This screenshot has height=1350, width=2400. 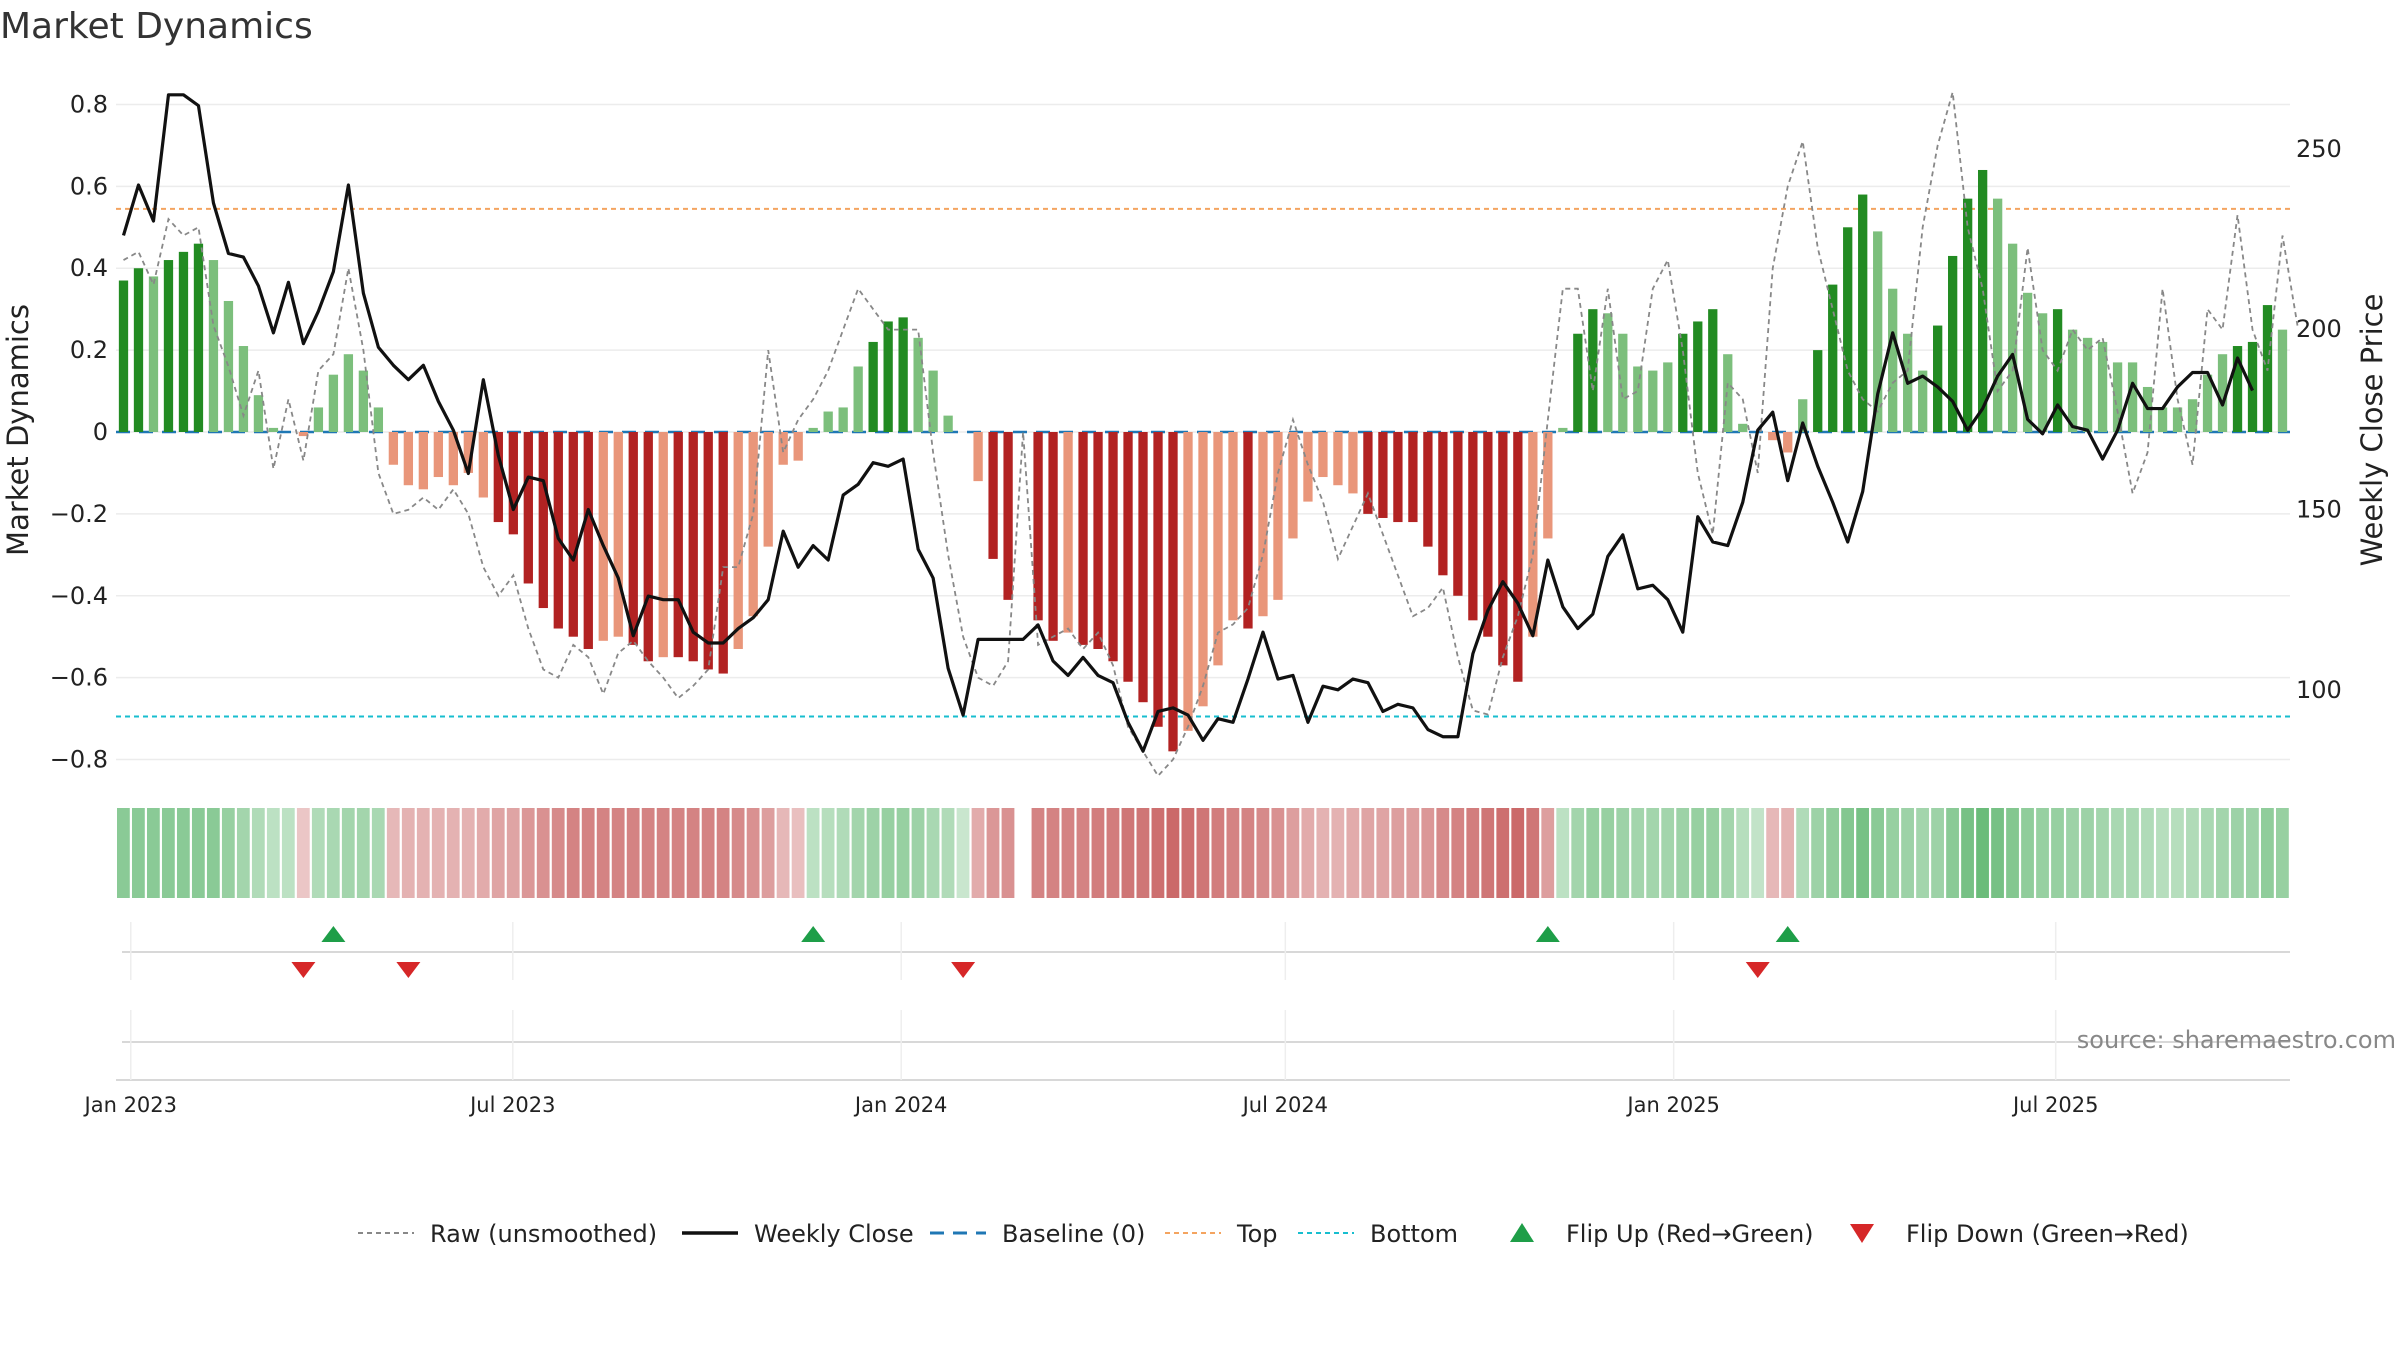 I want to click on x-tick-label: Jan 2023, so click(x=130, y=1105).